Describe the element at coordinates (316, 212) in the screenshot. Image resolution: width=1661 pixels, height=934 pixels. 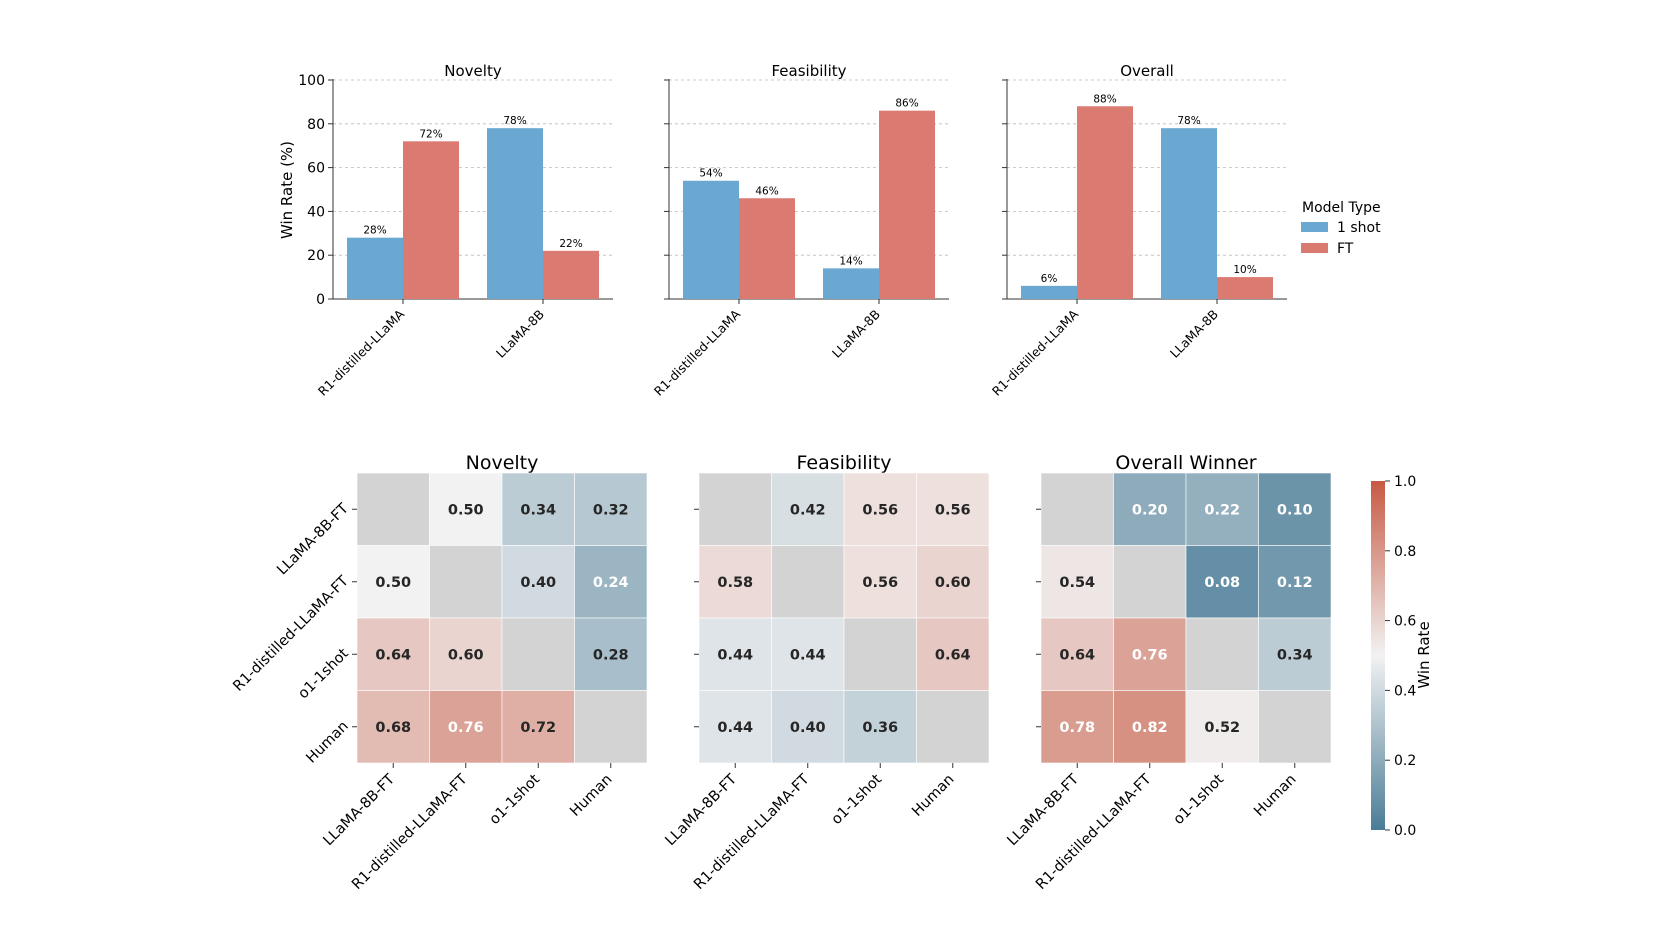
I see `y-tick-label: 40` at that location.